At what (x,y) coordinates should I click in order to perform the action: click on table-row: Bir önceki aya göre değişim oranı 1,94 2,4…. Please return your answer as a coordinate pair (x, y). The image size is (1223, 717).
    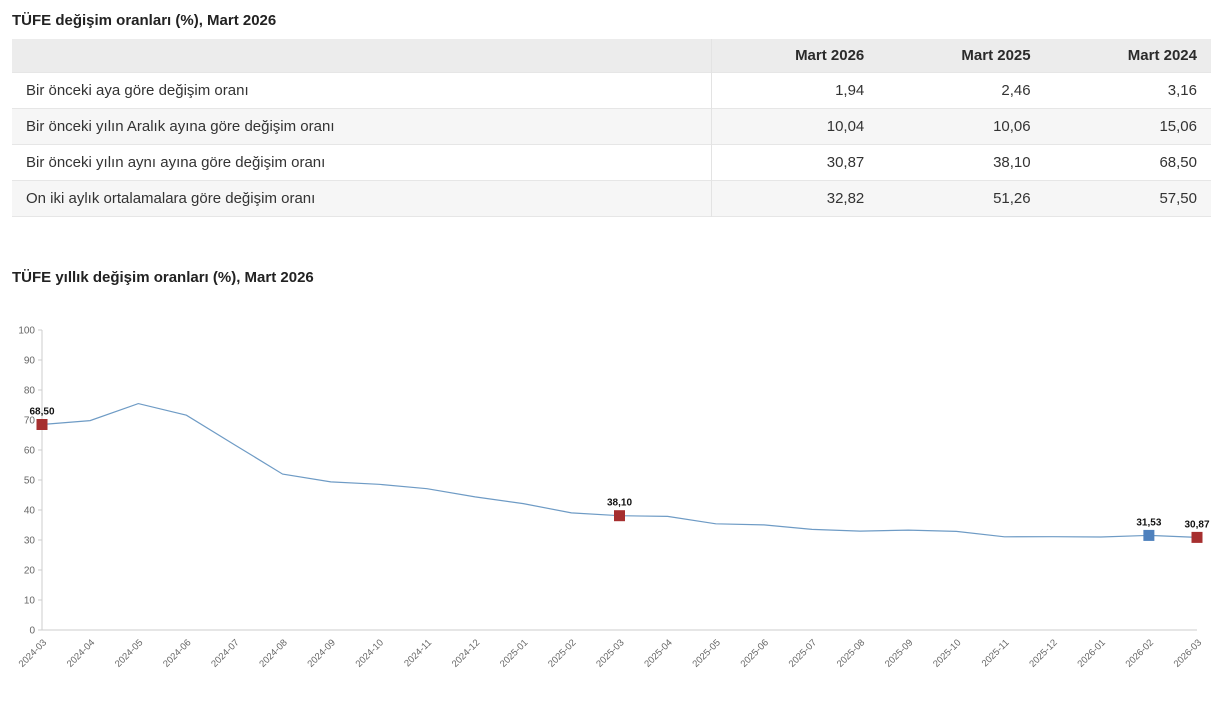
    Looking at the image, I should click on (611, 90).